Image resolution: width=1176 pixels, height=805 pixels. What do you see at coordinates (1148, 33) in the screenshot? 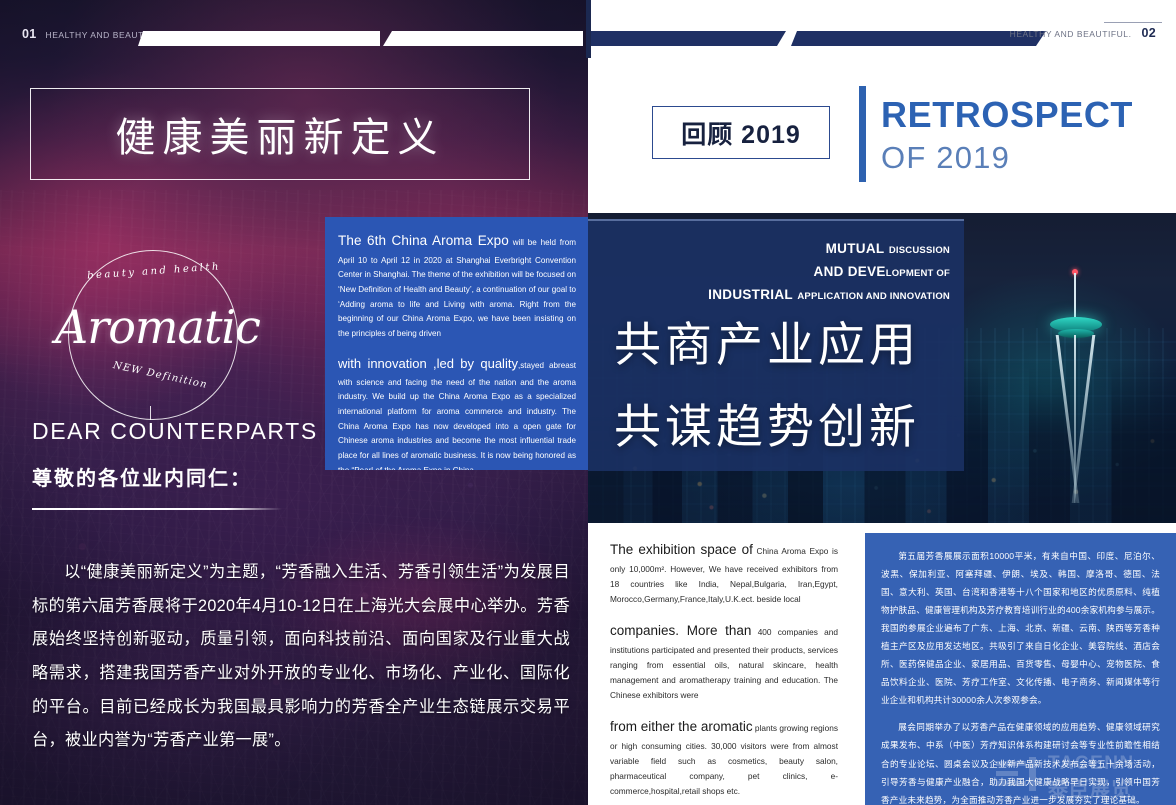
I see `header-right-page-number: 02` at bounding box center [1148, 33].